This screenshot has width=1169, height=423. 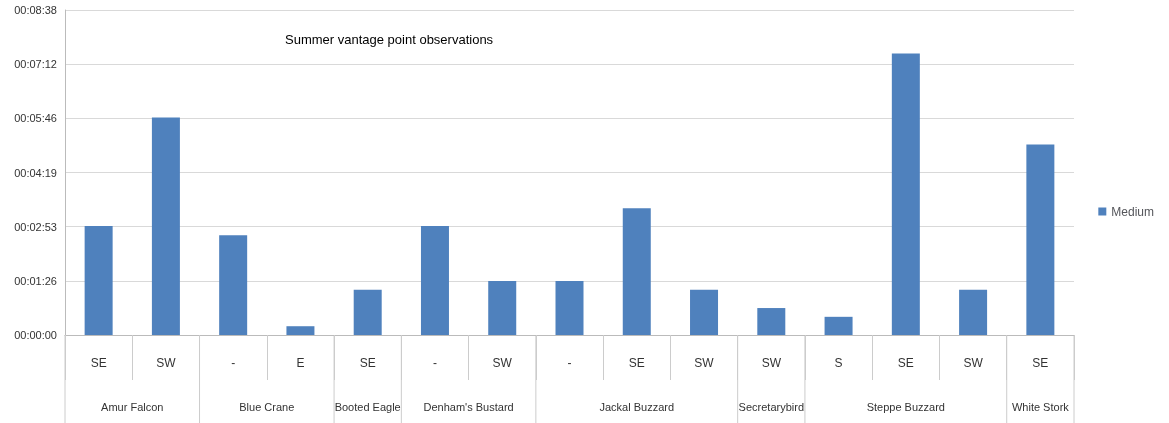 I want to click on text: Denham's Bustard, so click(x=468, y=407).